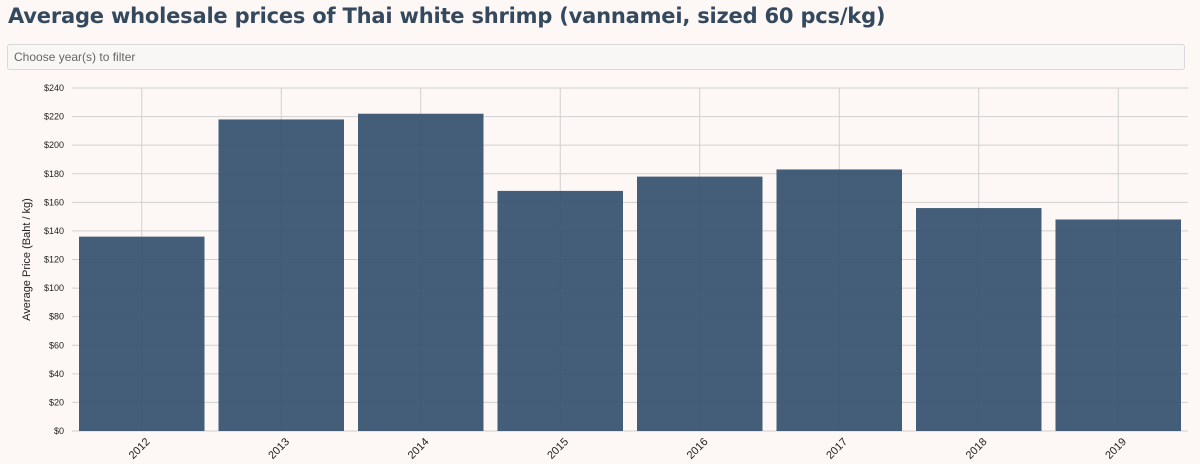 The width and height of the screenshot is (1200, 464). Describe the element at coordinates (59, 431) in the screenshot. I see `y-tick-label: $0` at that location.